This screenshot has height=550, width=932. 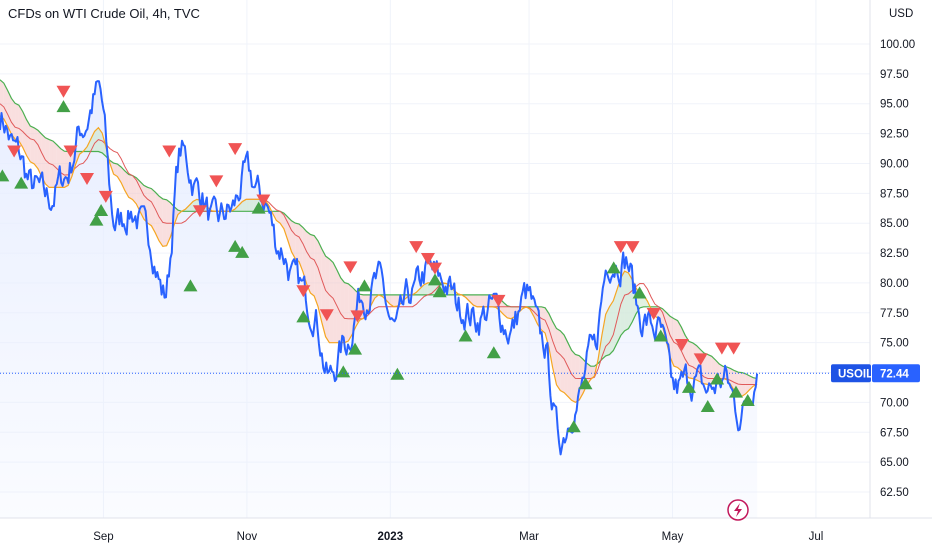 What do you see at coordinates (894, 135) in the screenshot?
I see `y-tick-label: 92.50` at bounding box center [894, 135].